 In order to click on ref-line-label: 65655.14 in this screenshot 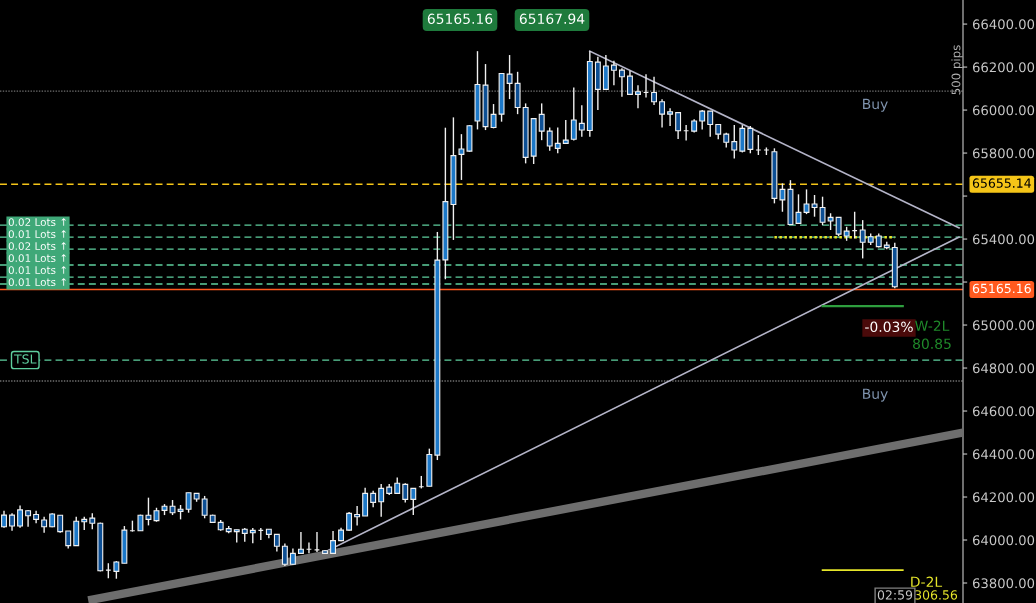, I will do `click(1001, 183)`.